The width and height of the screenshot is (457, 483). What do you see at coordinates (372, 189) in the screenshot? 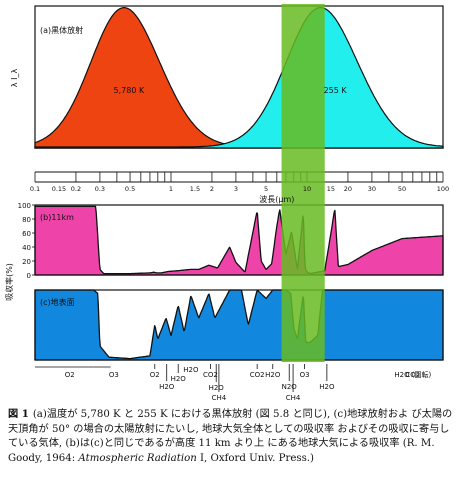
I see `axis-tick-label: 30` at bounding box center [372, 189].